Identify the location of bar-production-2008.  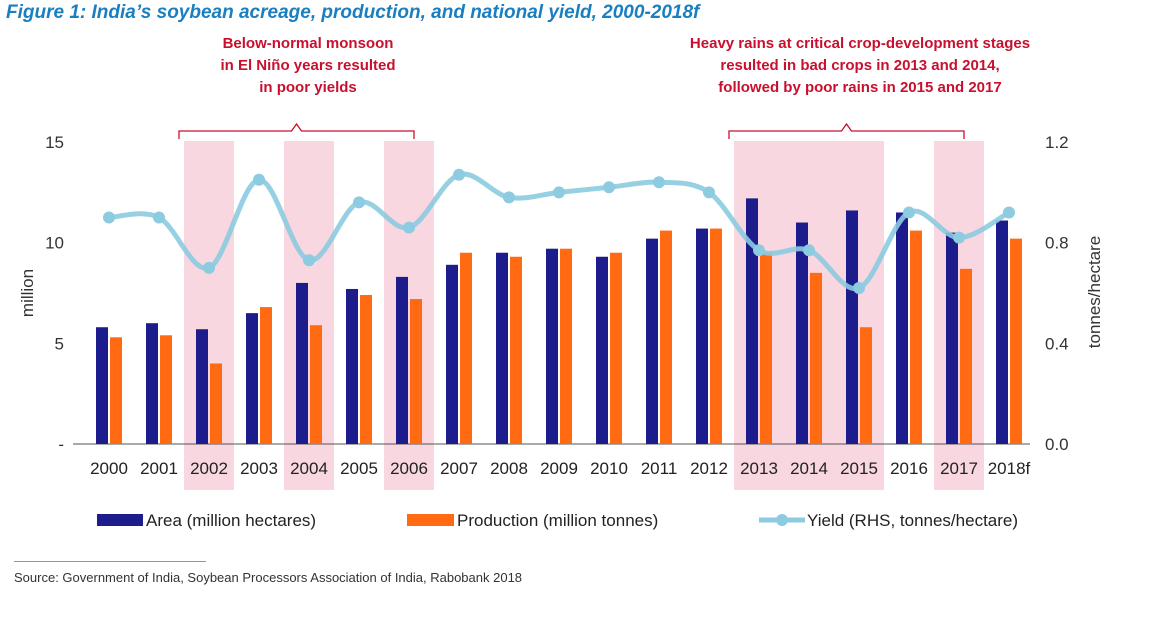
(516, 350).